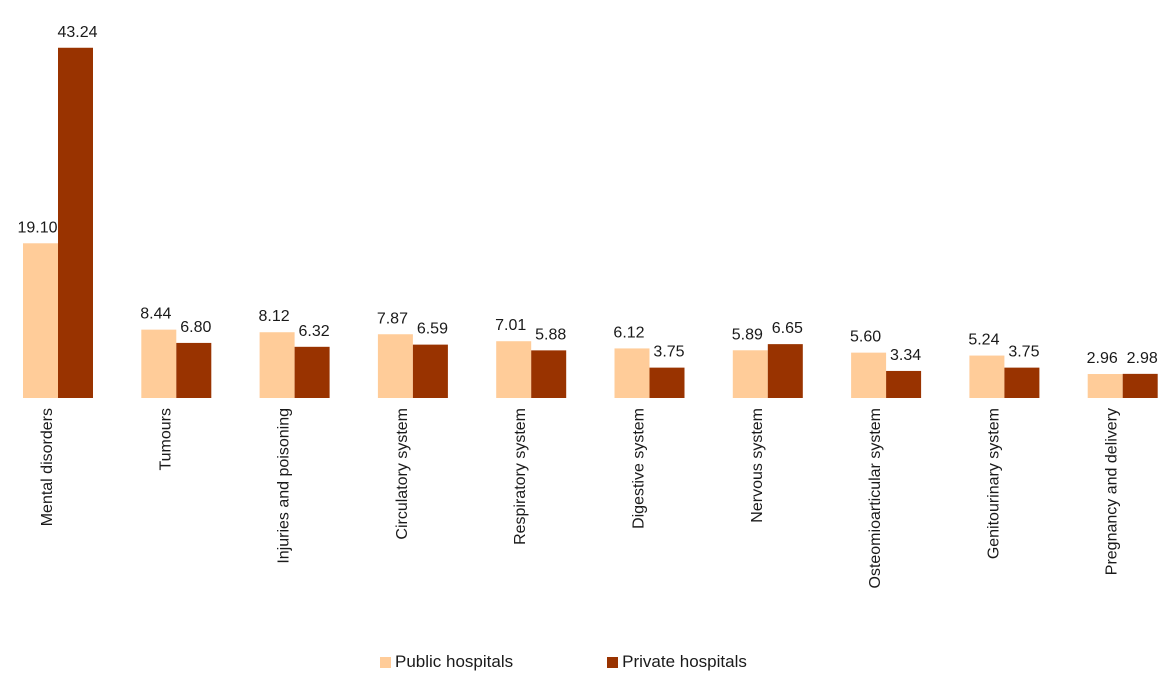 This screenshot has width=1158, height=673. What do you see at coordinates (155, 314) in the screenshot?
I see `data-label-public: 8.44` at bounding box center [155, 314].